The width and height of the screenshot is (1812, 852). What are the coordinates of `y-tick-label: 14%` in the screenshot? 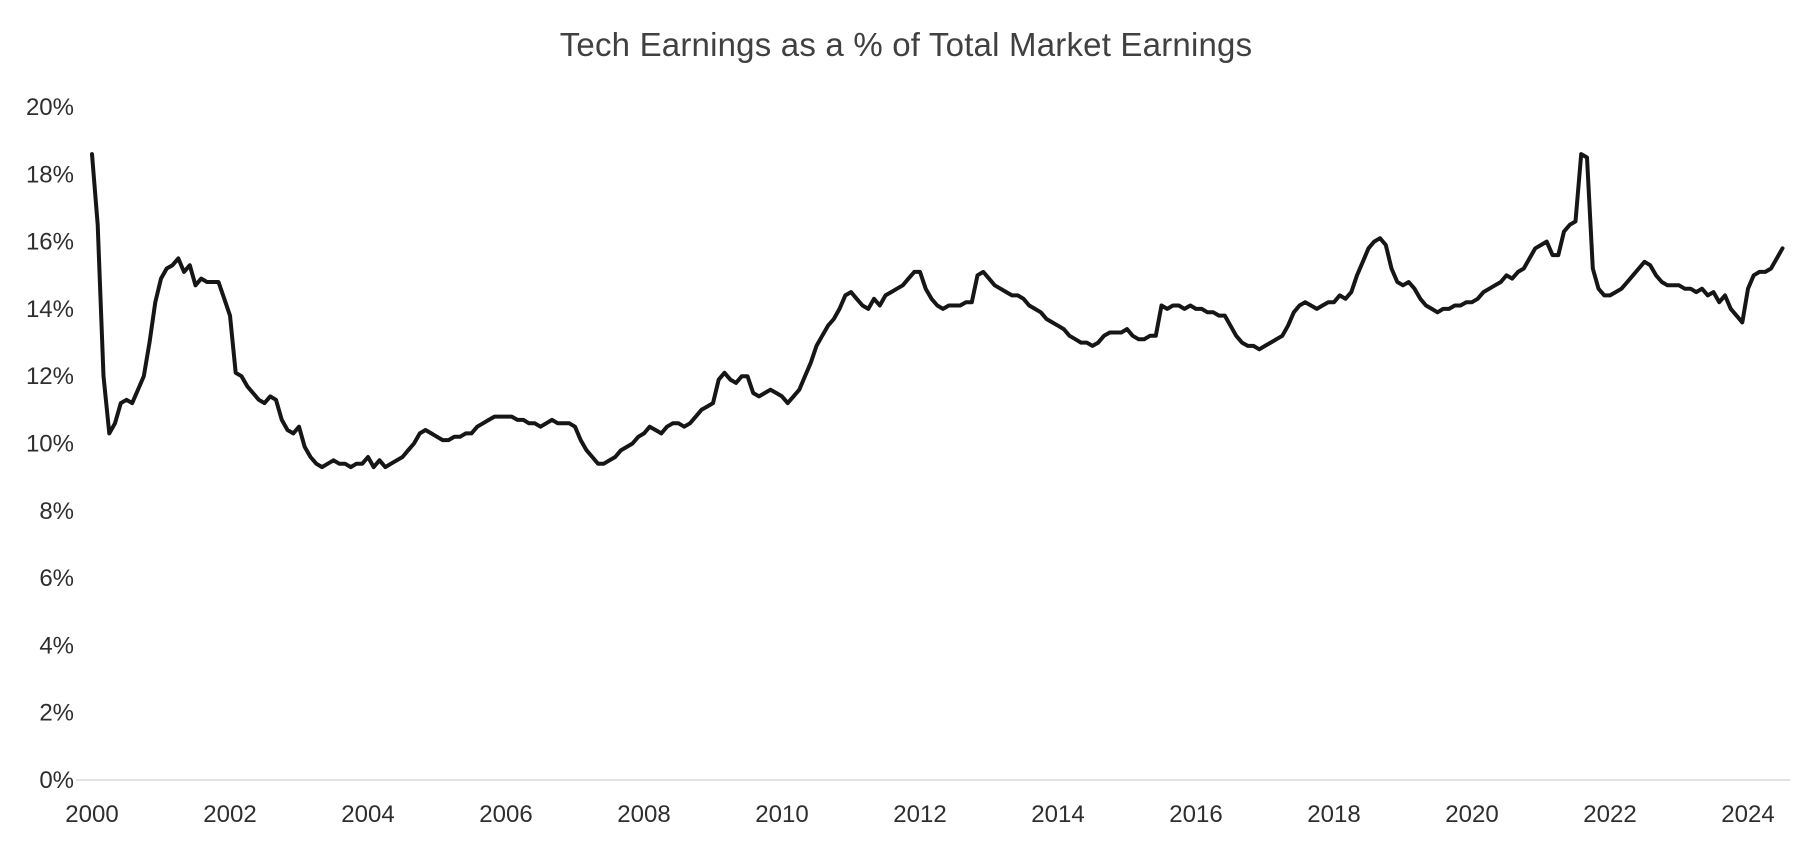 It's located at (50, 309).